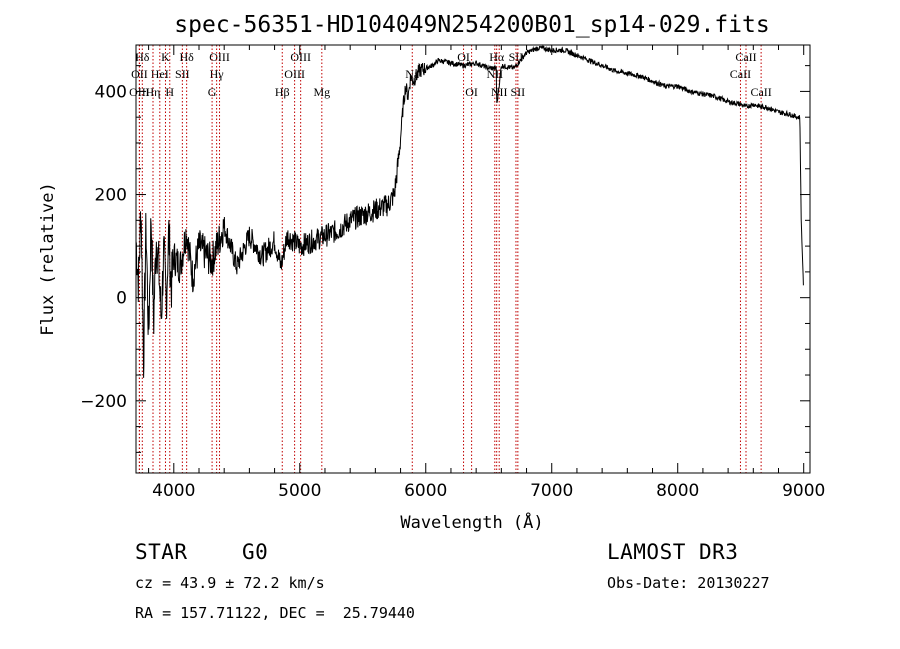  What do you see at coordinates (173, 491) in the screenshot?
I see `x-tick-label: 4000` at bounding box center [173, 491].